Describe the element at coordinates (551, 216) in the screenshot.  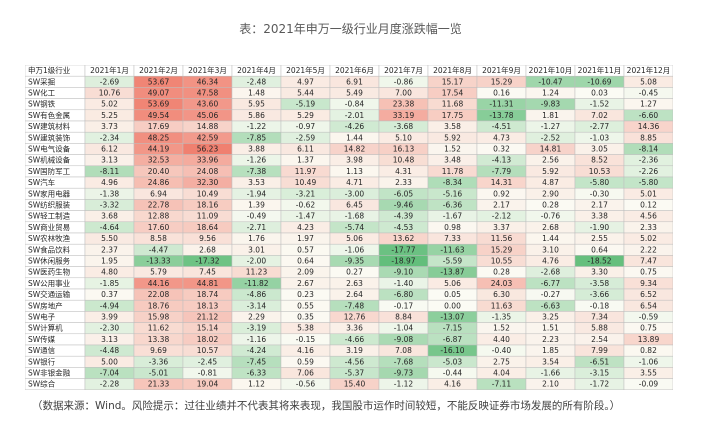
I see `cell-value: -0.76` at that location.